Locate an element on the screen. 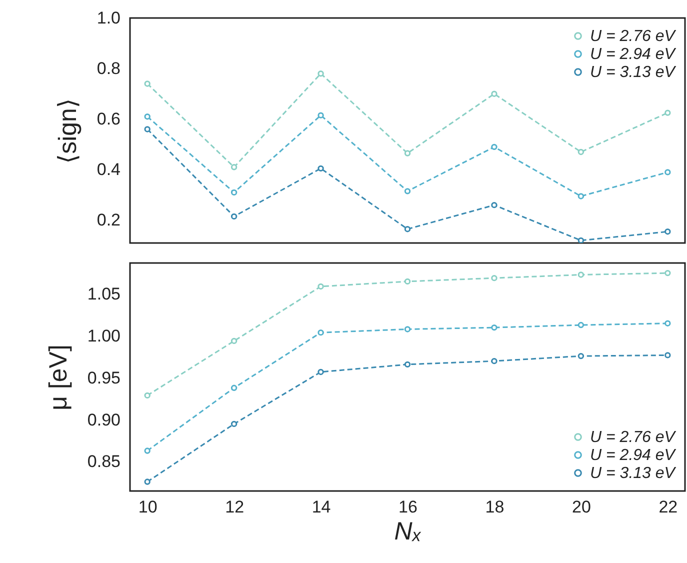 The height and width of the screenshot is (563, 687). y-tick-label: 0.85 is located at coordinates (103, 462).